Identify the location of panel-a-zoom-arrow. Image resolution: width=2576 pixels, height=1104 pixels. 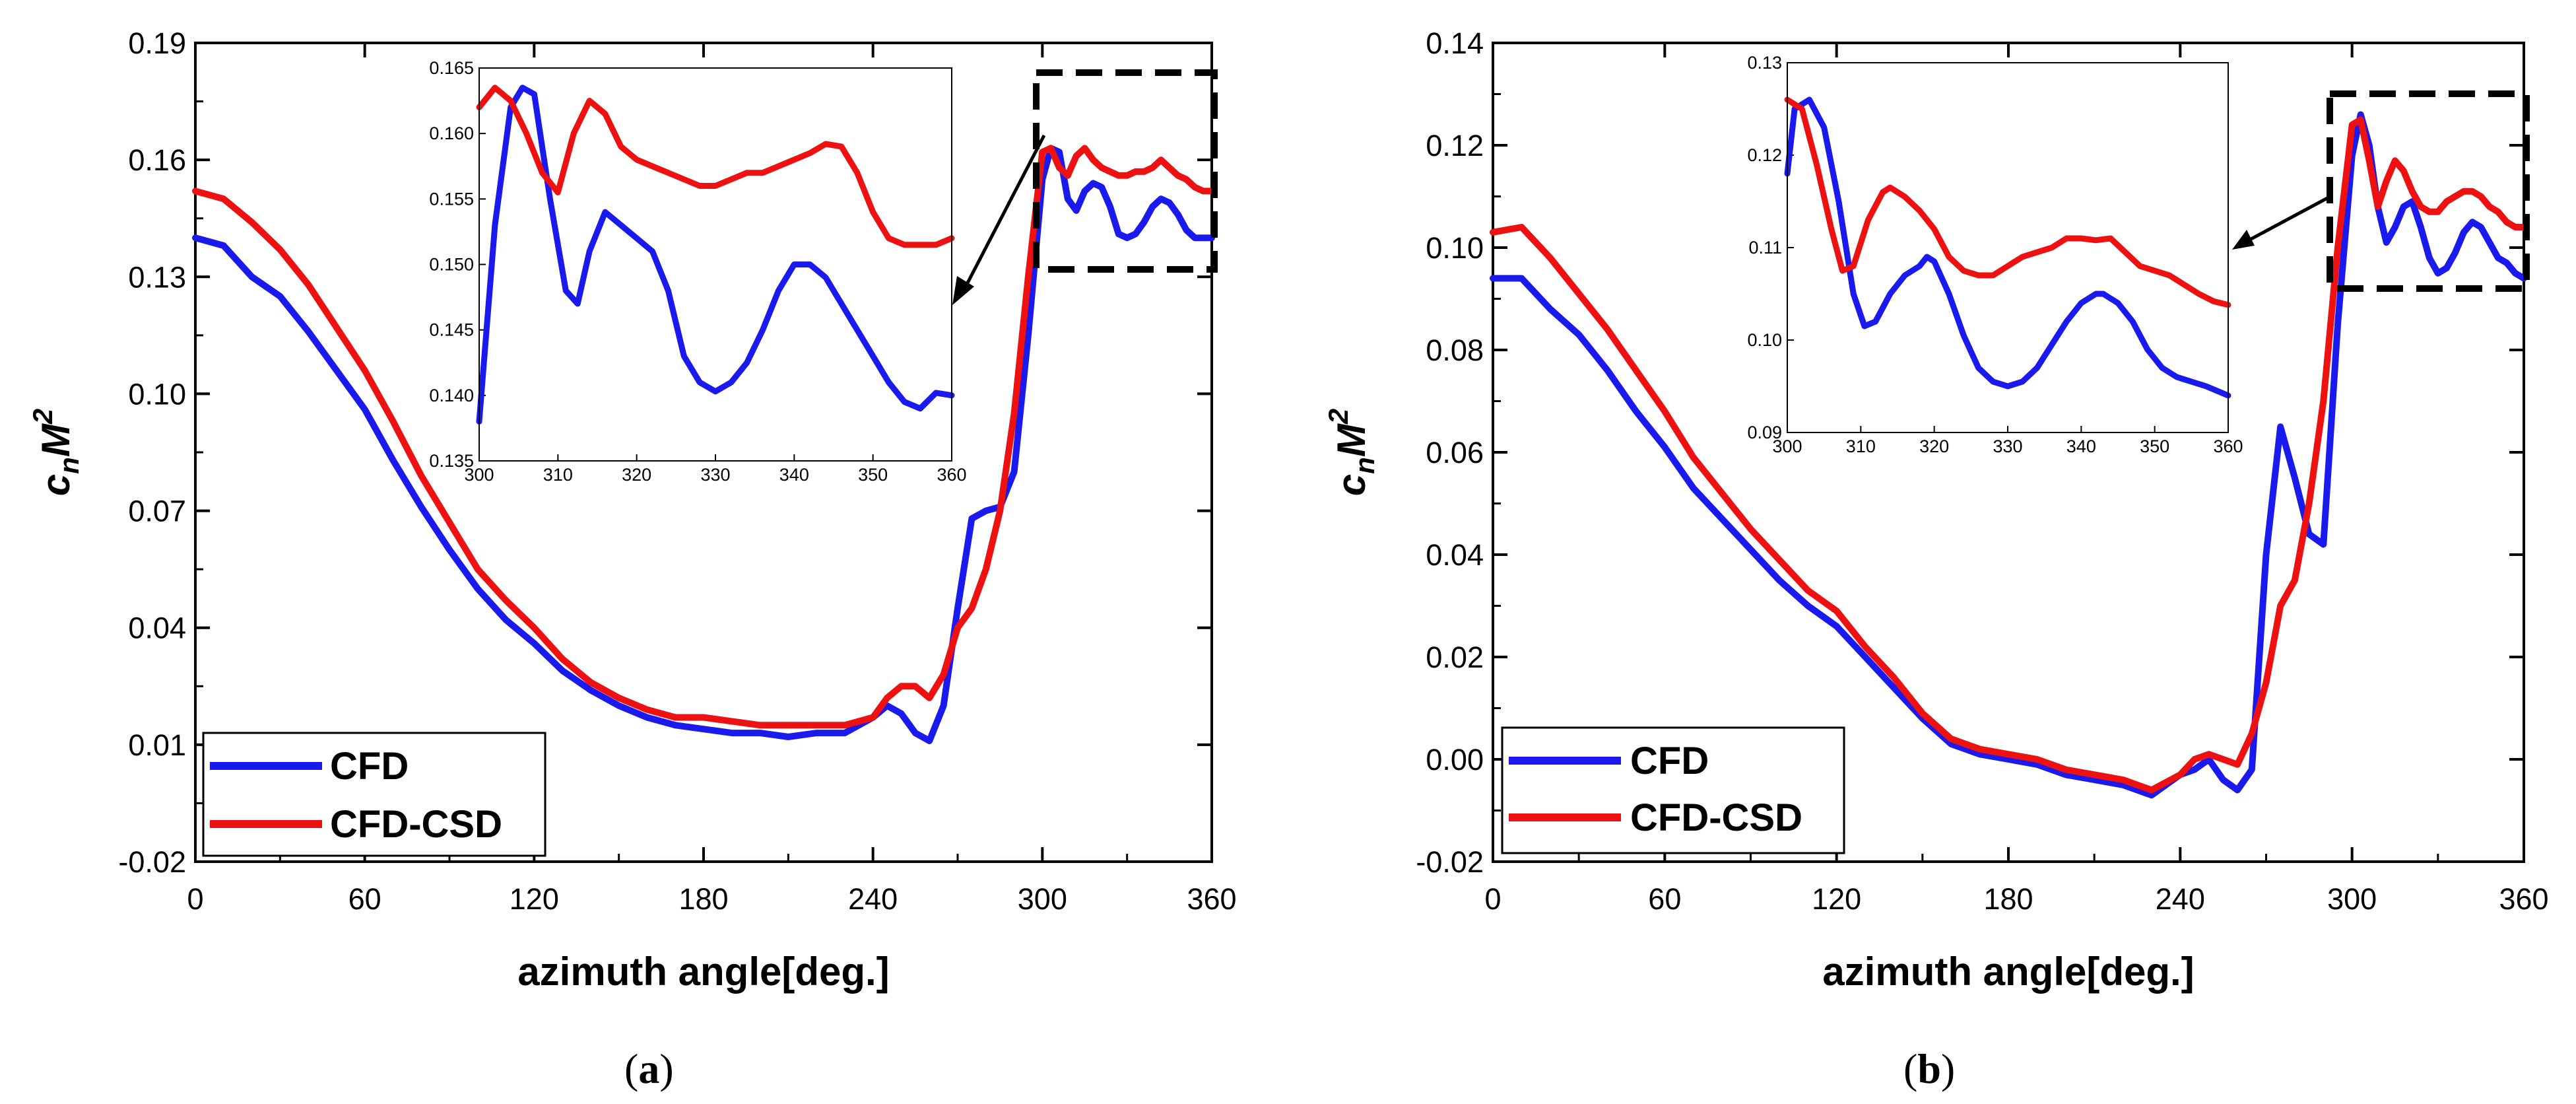
(1004, 213).